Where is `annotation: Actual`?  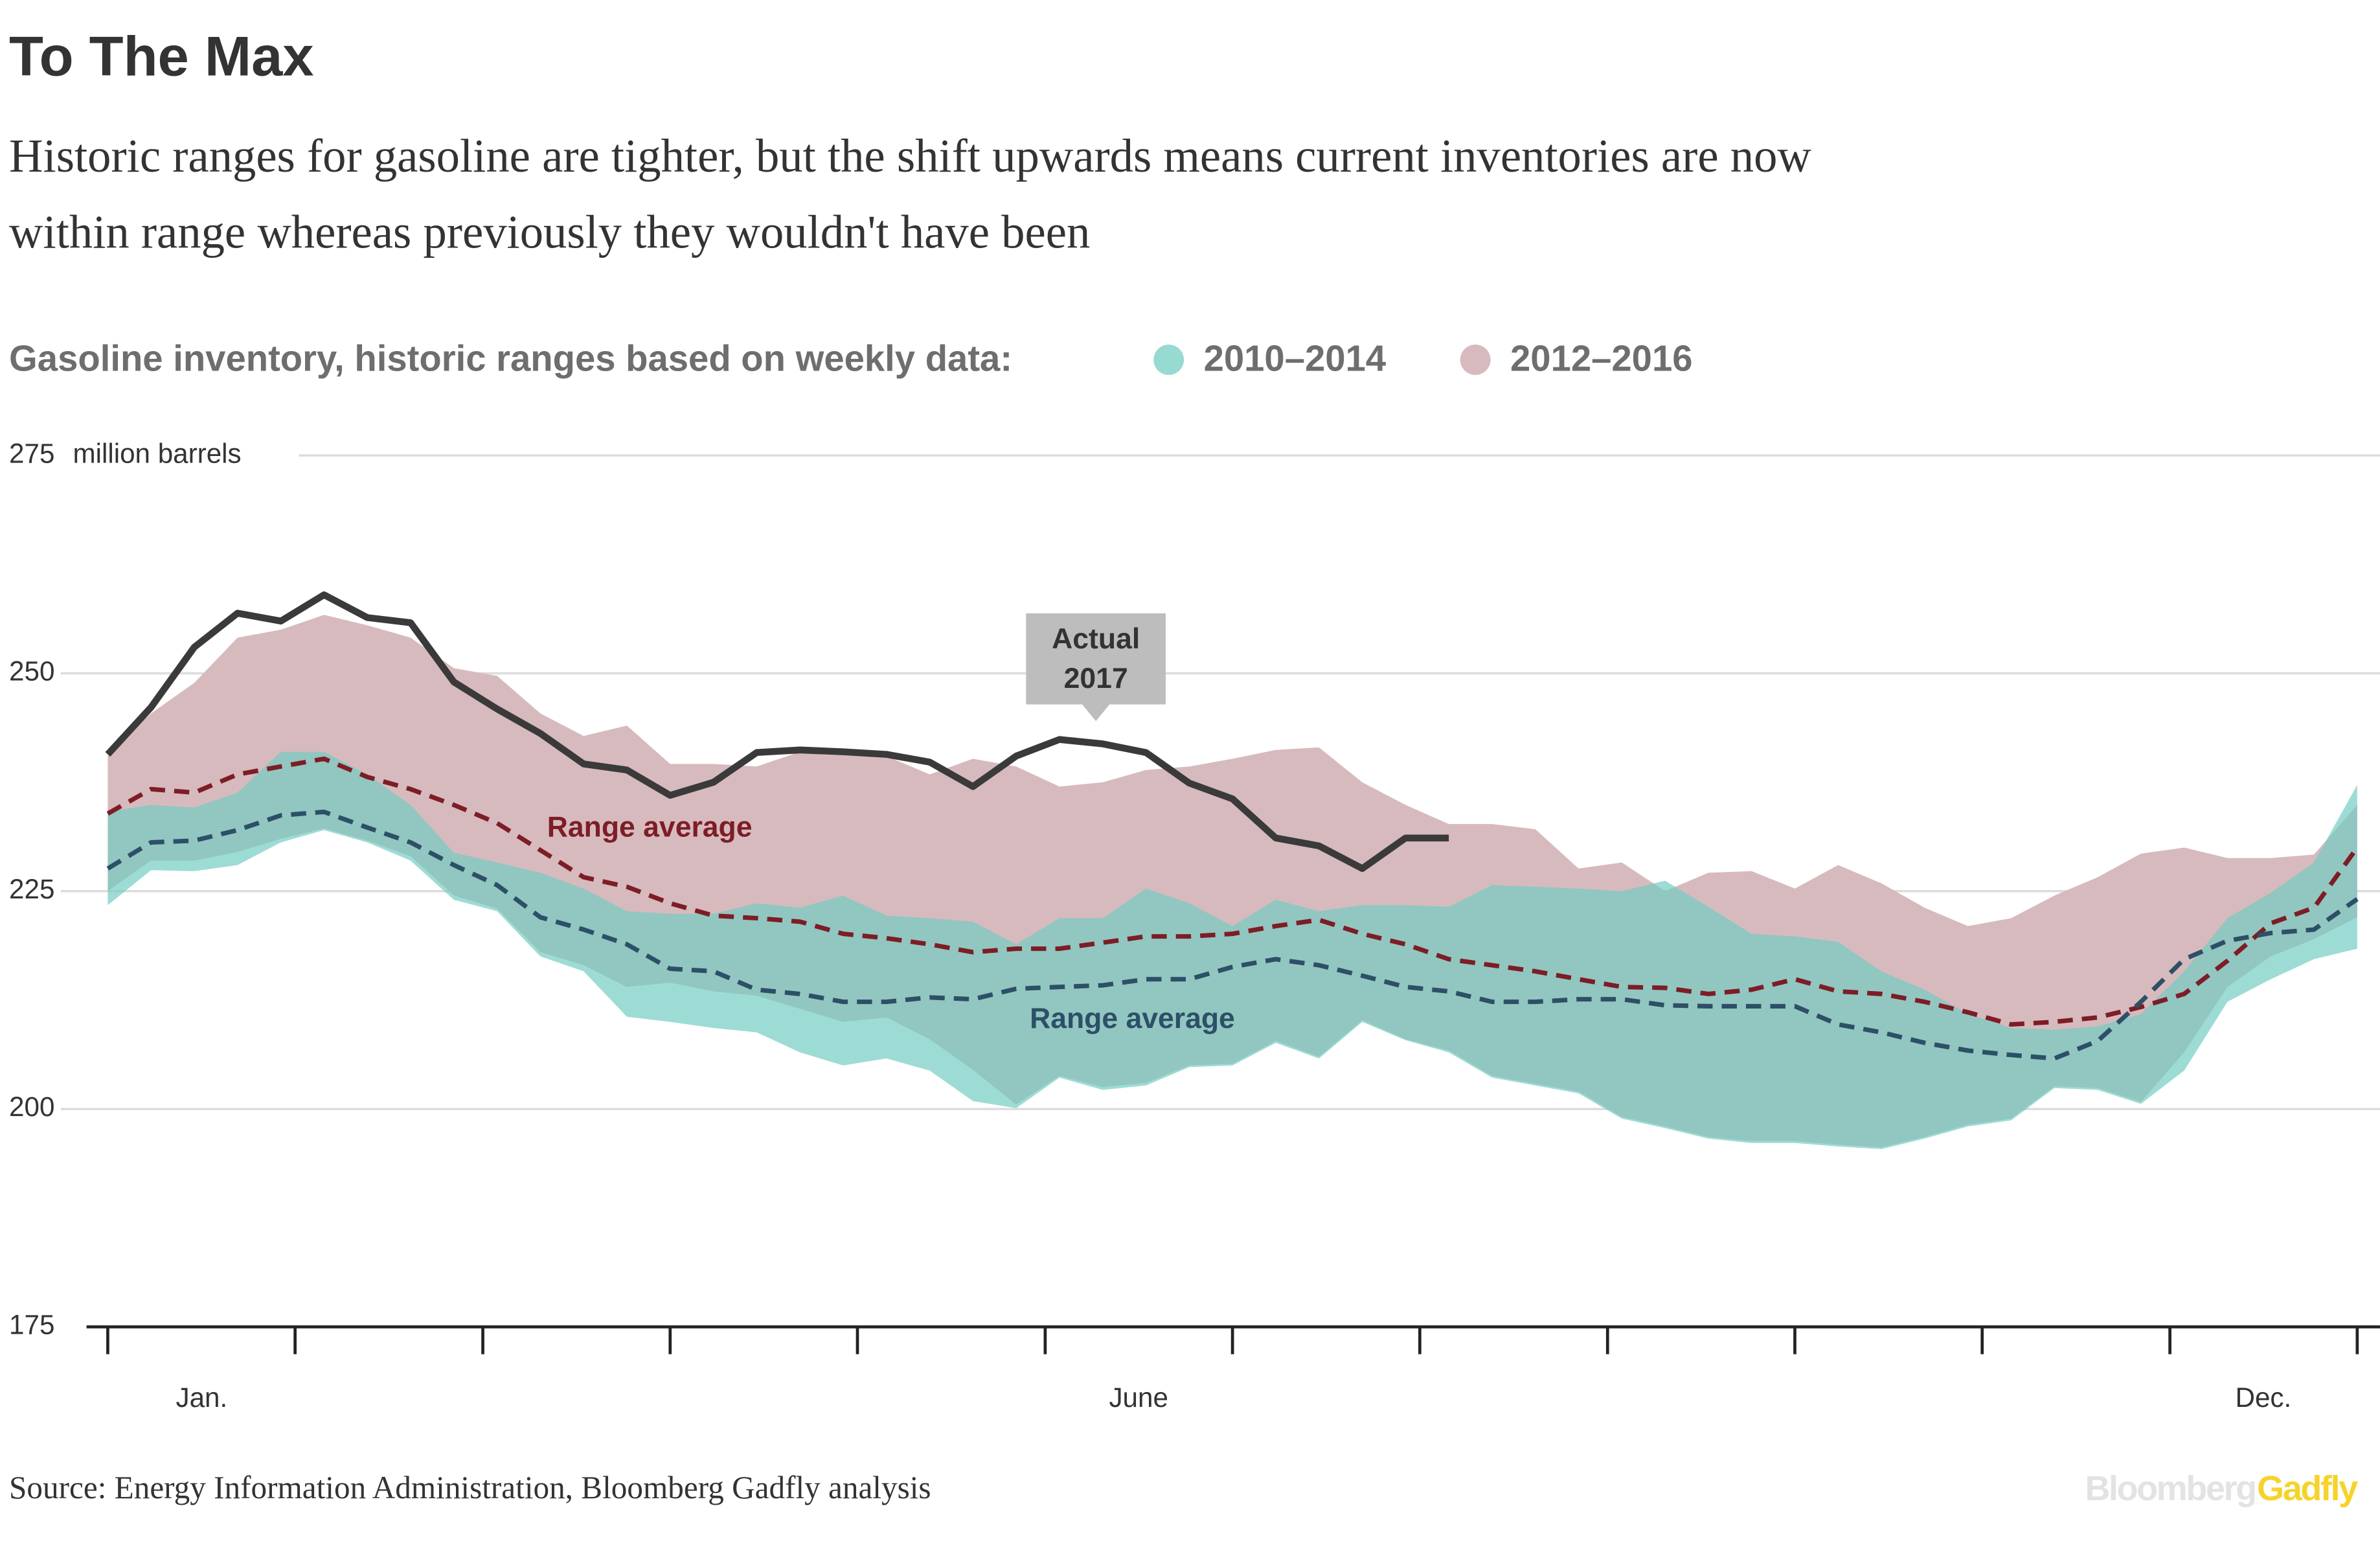
annotation: Actual is located at coordinates (1096, 639).